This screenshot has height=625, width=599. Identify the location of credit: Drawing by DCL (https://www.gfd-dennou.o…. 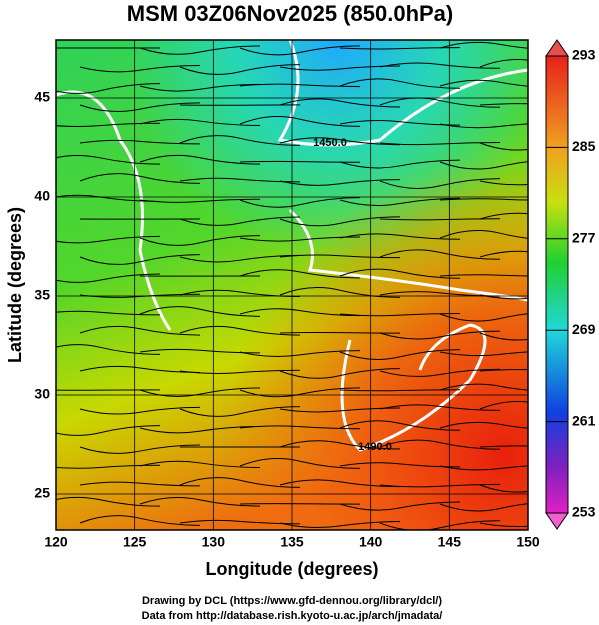
(292, 601).